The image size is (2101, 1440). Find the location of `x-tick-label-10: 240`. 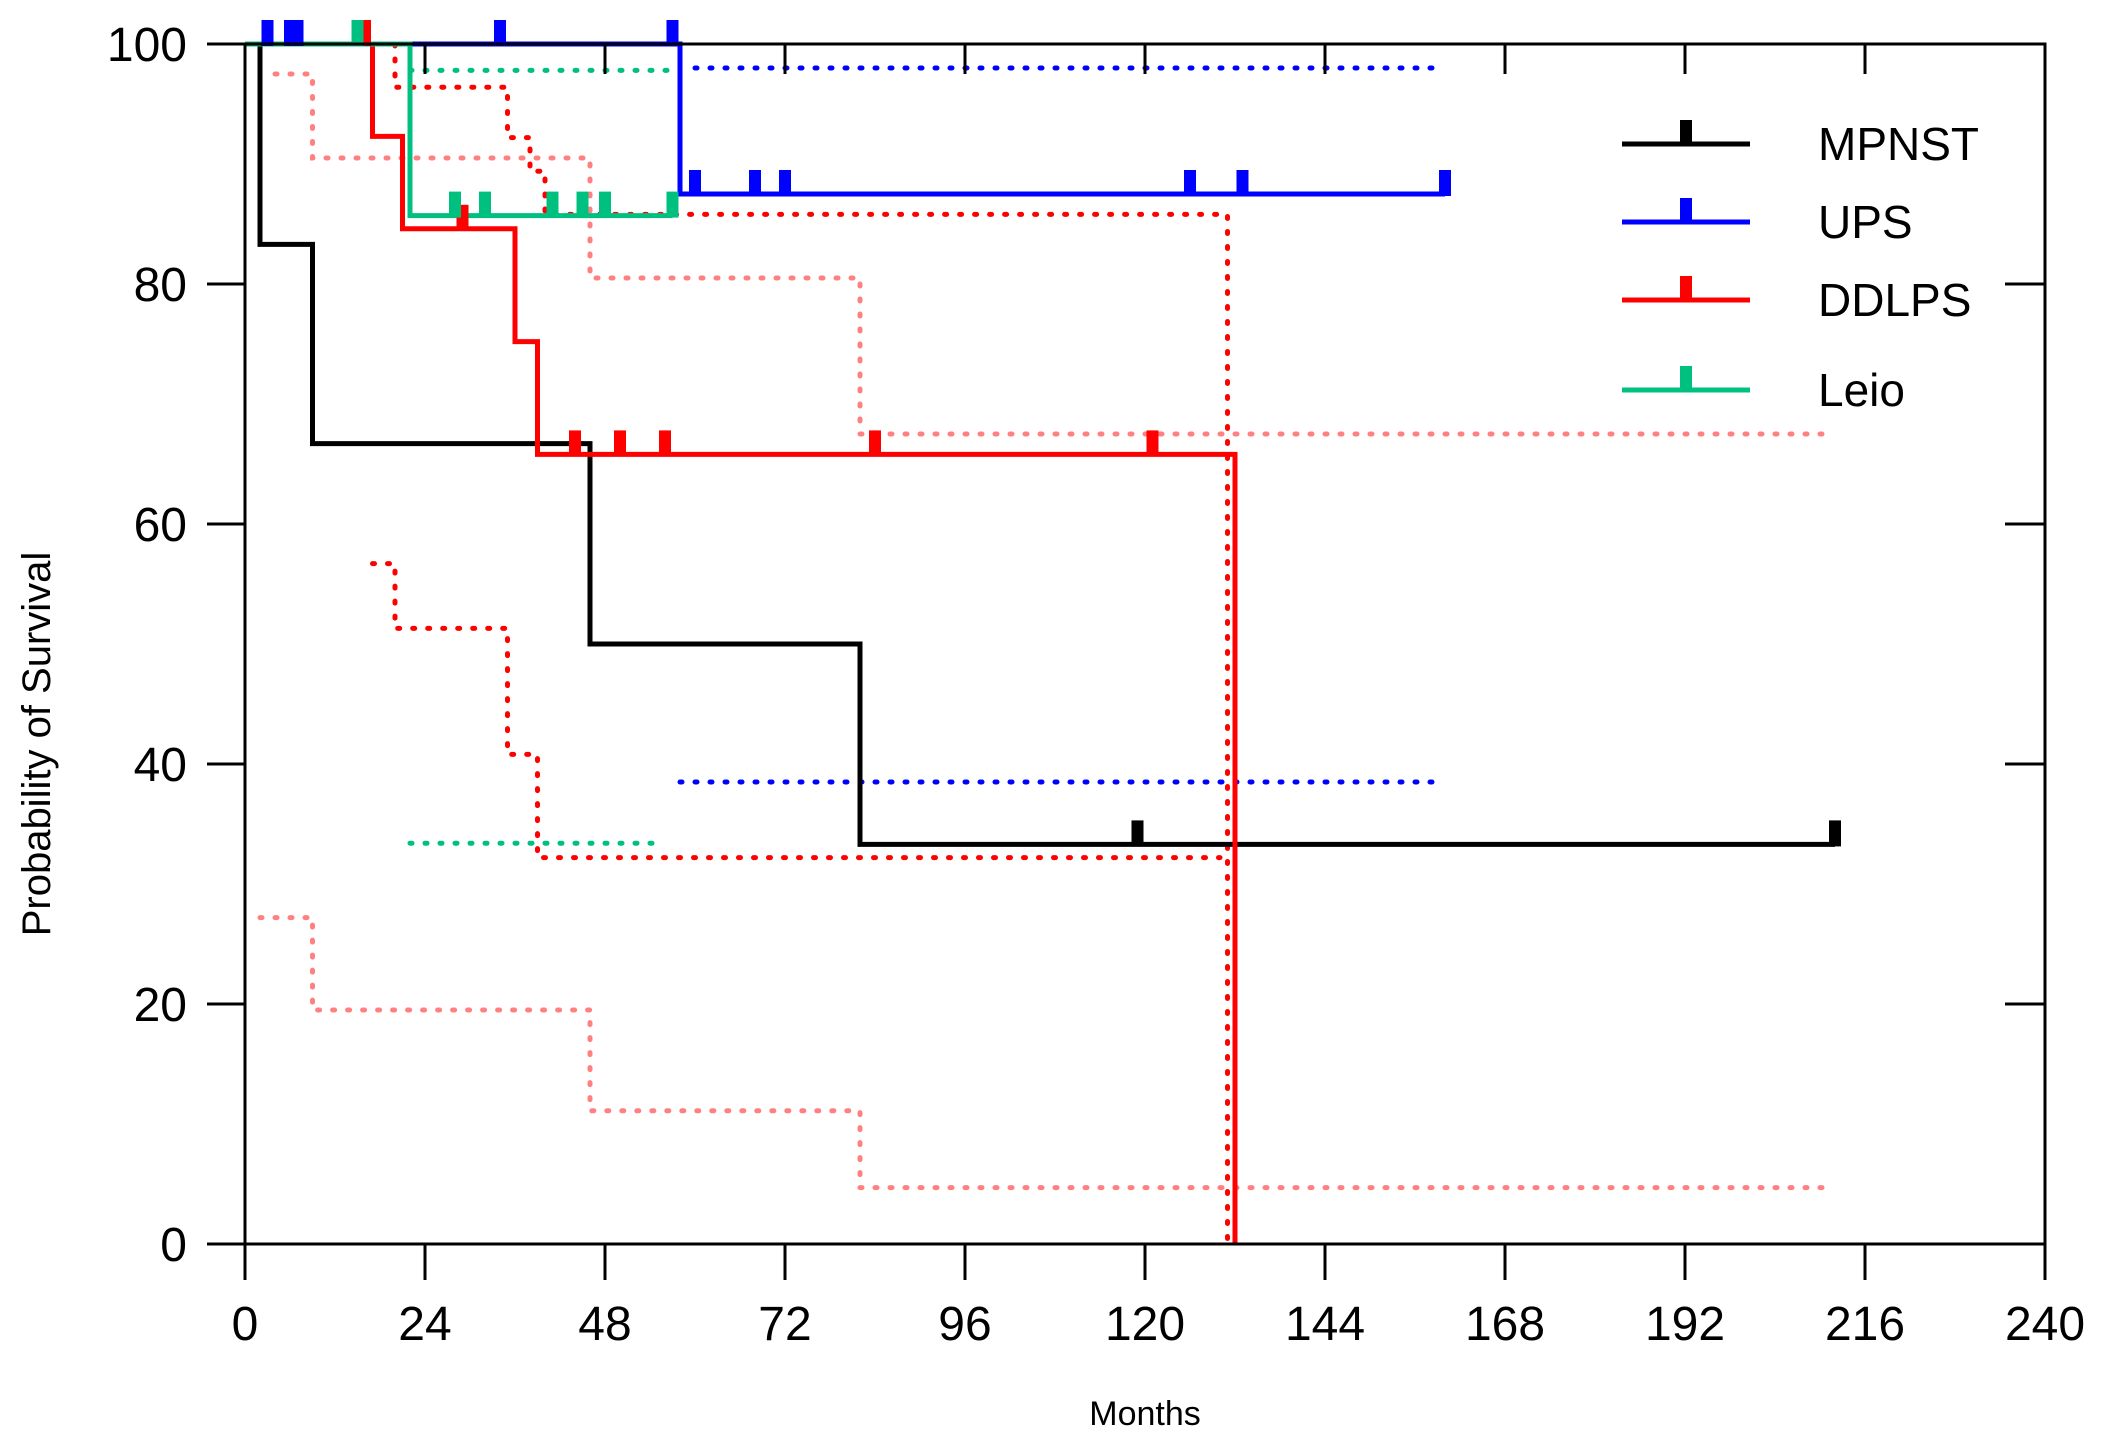

x-tick-label-10: 240 is located at coordinates (2045, 1324).